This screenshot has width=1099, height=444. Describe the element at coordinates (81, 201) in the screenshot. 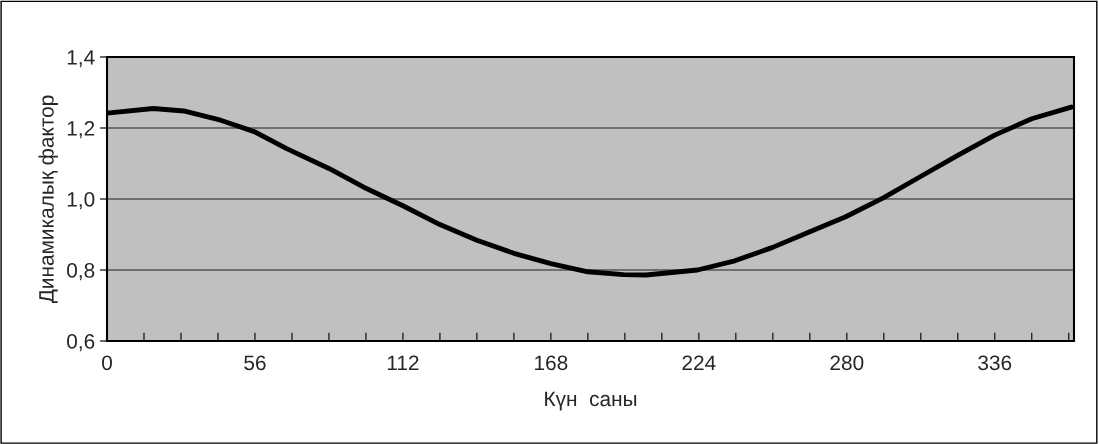

I see `y-tick-label: 1,0` at that location.